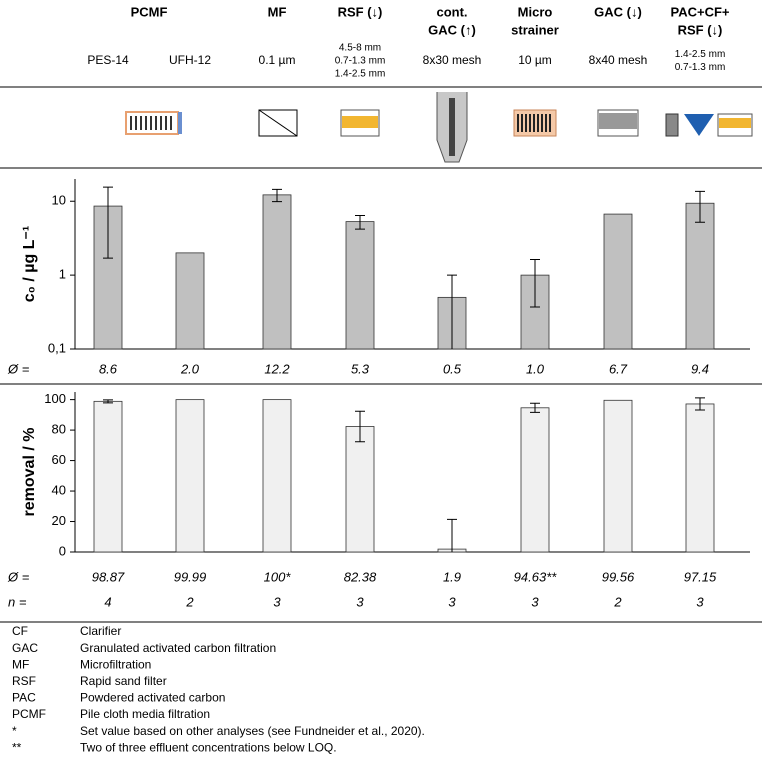  I want to click on y-tick-label: 1, so click(62, 274).